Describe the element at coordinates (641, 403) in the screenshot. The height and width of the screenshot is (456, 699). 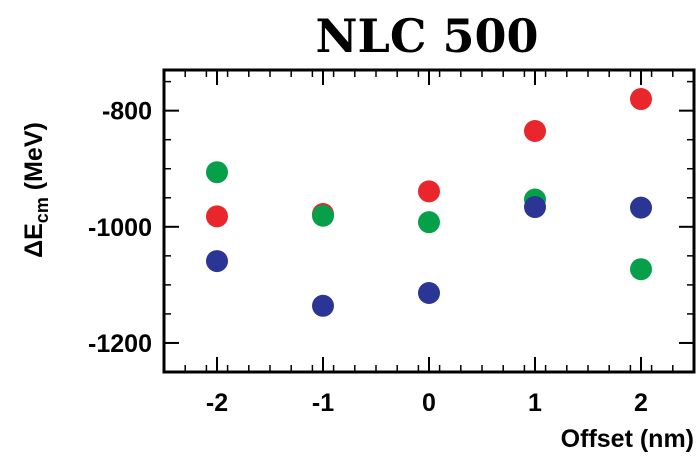
I see `x-tick-label: 2` at that location.